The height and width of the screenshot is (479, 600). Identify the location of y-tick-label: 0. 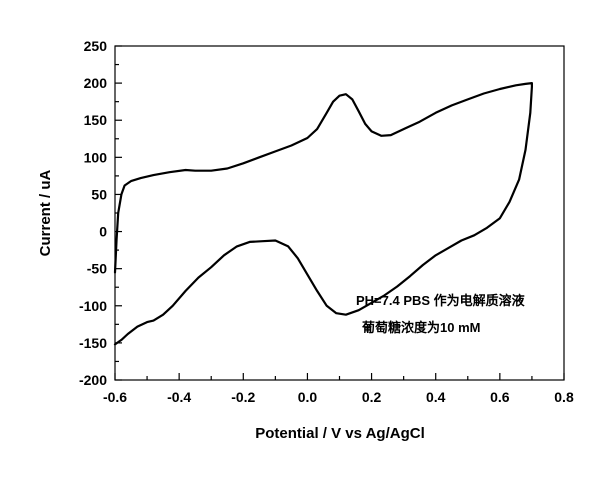
(103, 232).